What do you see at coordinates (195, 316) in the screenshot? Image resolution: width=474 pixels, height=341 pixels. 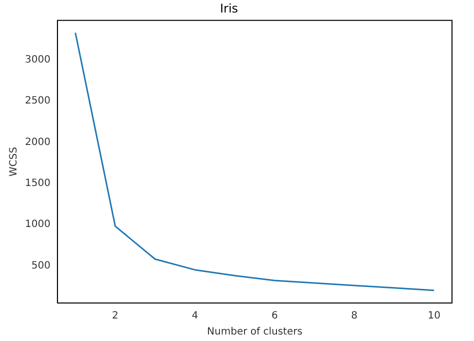 I see `x-tick-label: 4` at bounding box center [195, 316].